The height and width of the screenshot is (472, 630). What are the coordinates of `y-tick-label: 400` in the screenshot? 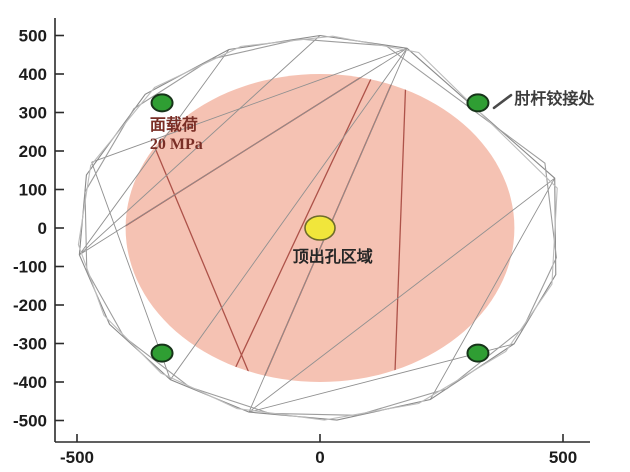 It's located at (33, 74).